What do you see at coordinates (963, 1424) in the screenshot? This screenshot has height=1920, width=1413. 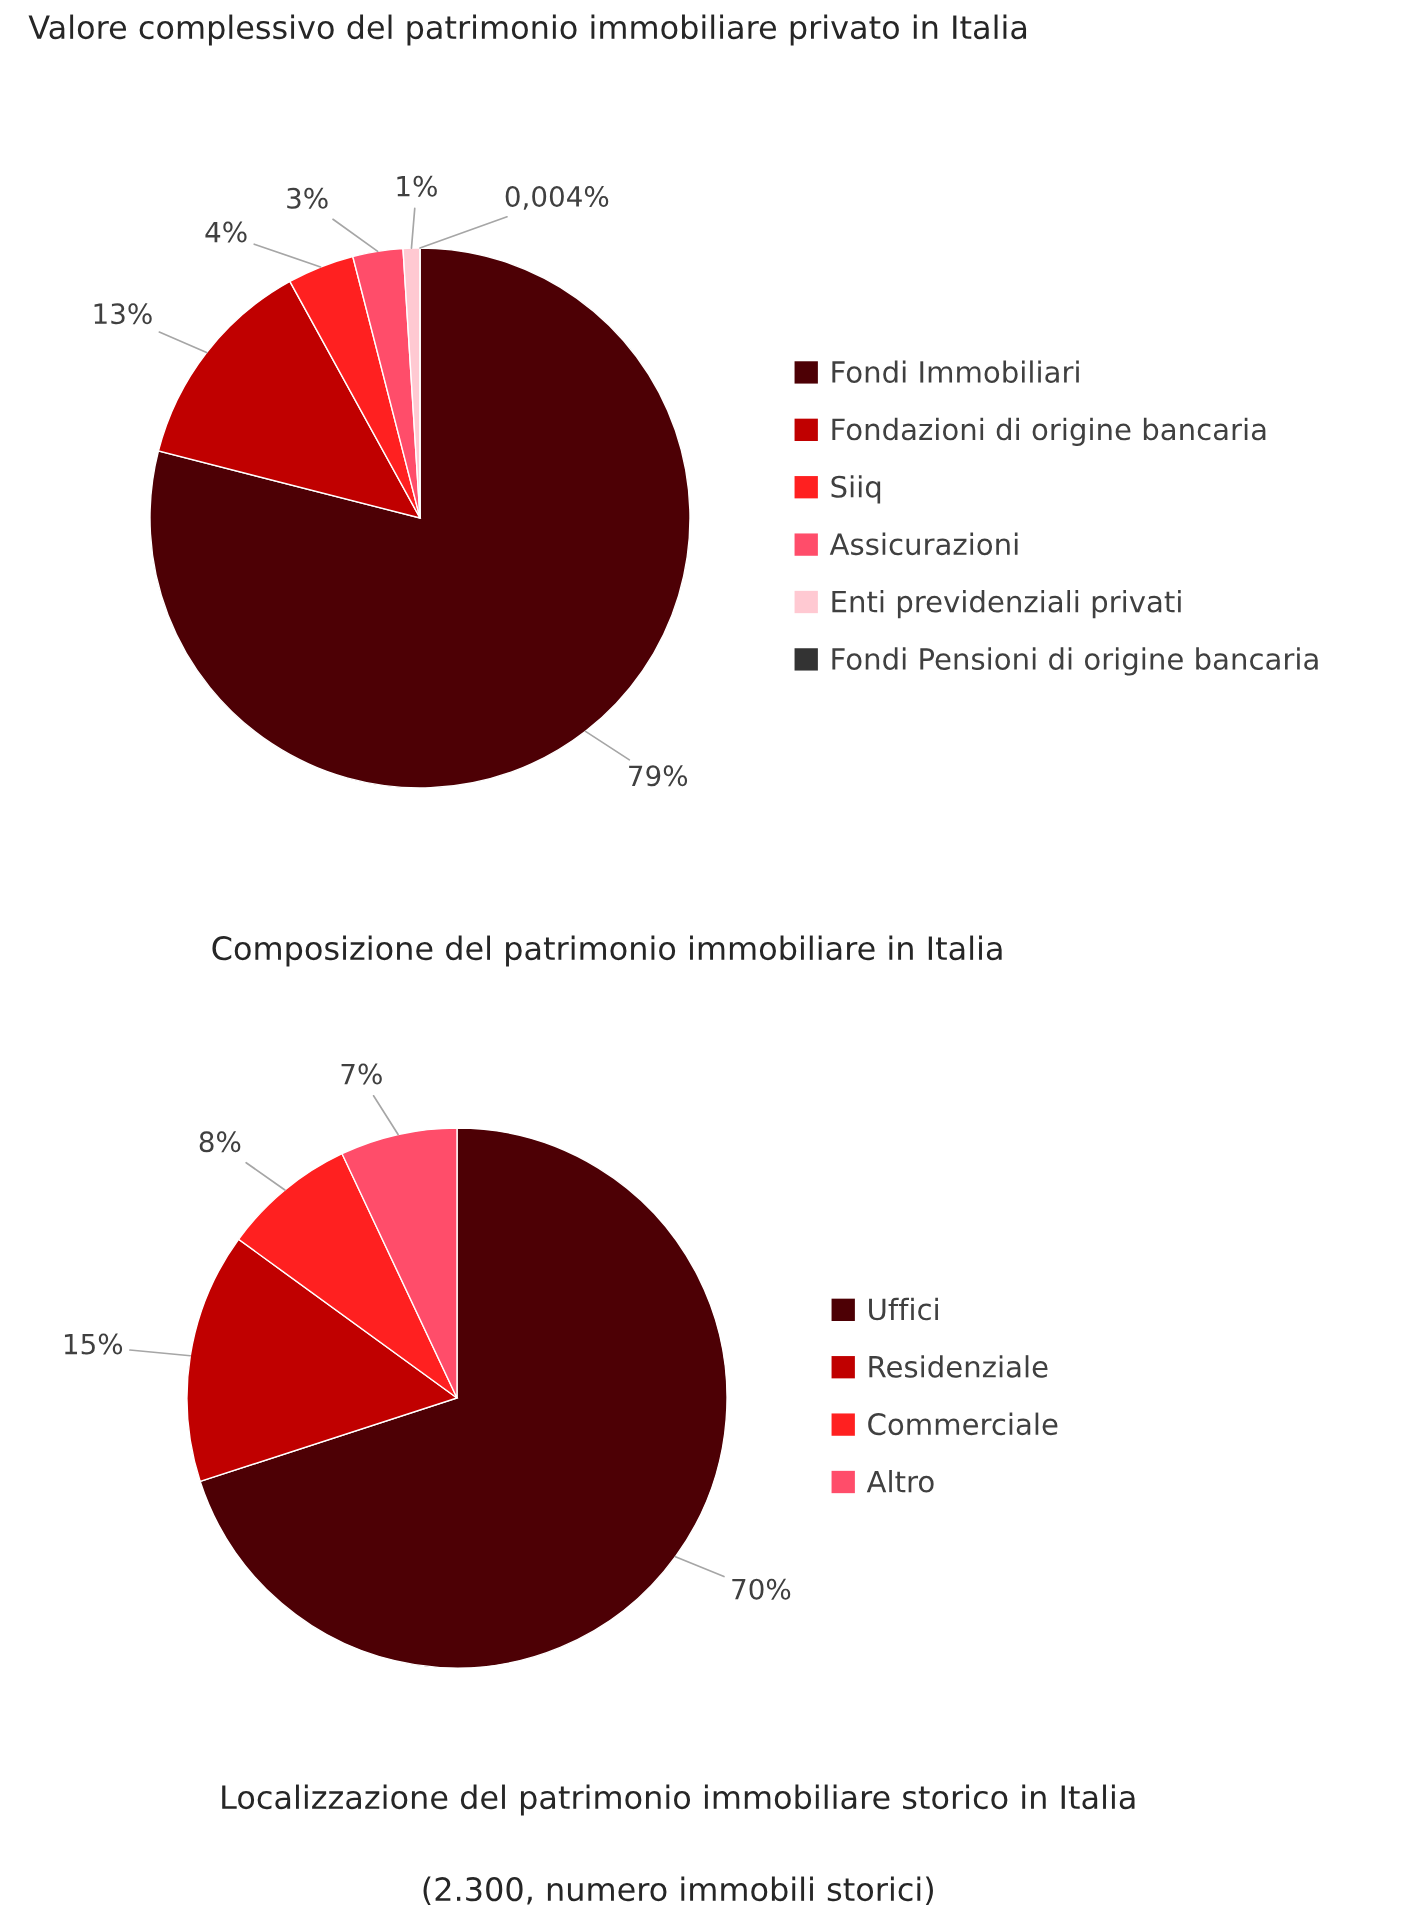 I see `legend-label: Commerciale` at bounding box center [963, 1424].